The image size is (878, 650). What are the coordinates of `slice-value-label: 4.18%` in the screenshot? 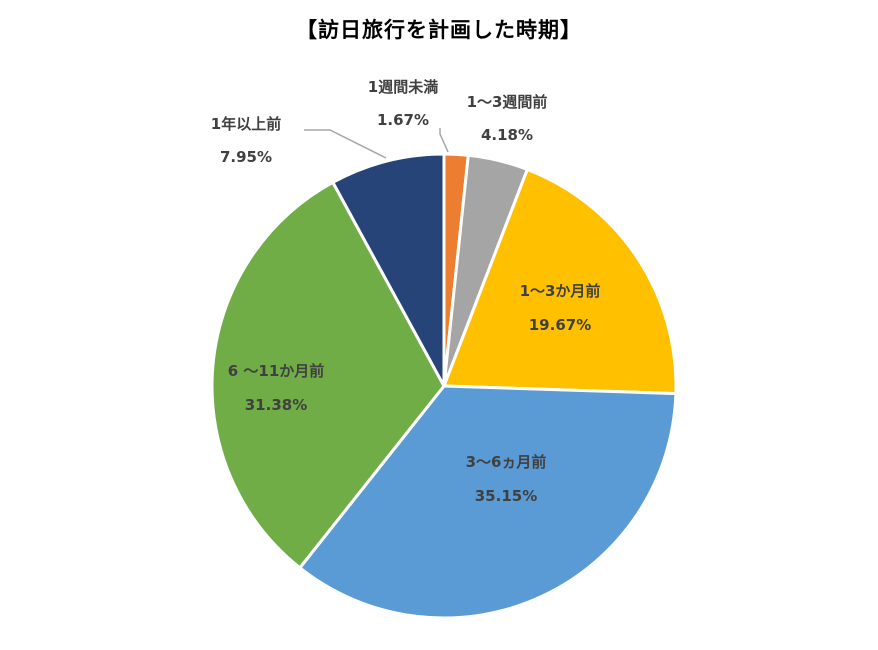 It's located at (507, 135).